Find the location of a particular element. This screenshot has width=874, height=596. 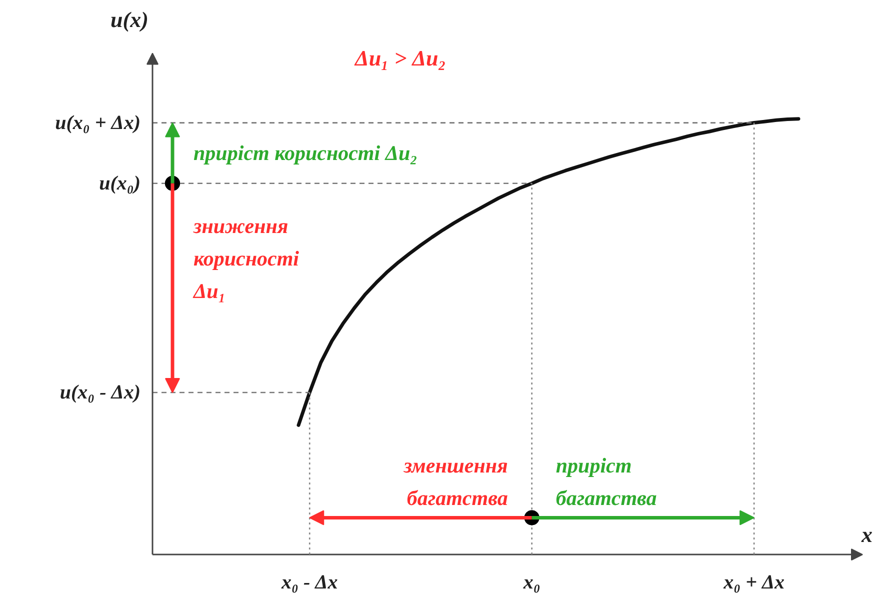

ref-line-label: u(x₀ - Δx) is located at coordinates (100, 392).